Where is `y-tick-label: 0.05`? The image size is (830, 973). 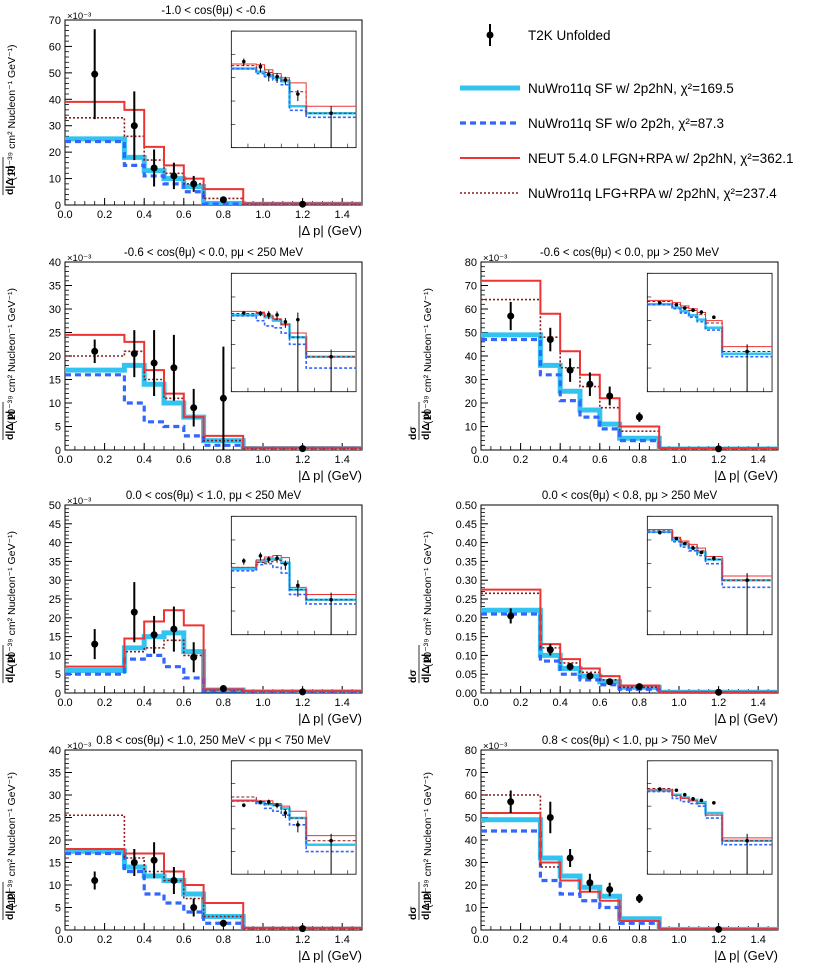
y-tick-label: 0.05 is located at coordinates (466, 675).